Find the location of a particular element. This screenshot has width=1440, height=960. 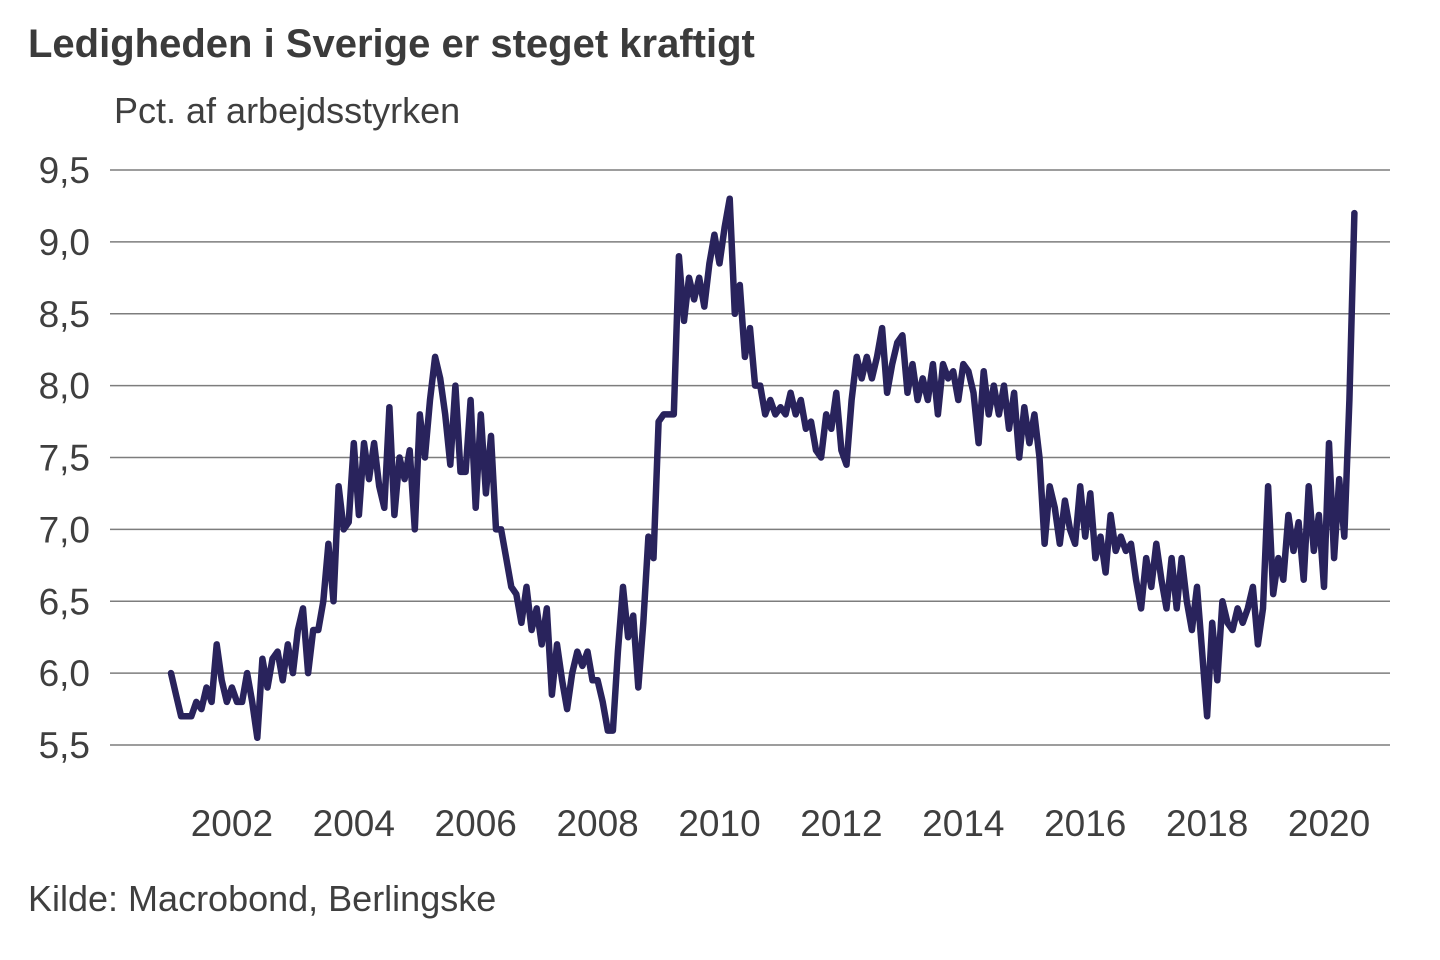

y-tick-label: 8,0 is located at coordinates (64, 386).